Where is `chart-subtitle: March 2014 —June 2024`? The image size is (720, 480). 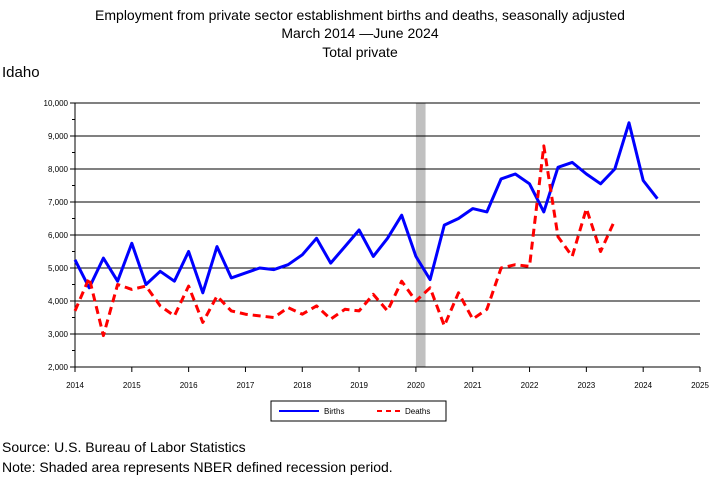
chart-subtitle: March 2014 —June 2024 is located at coordinates (360, 33).